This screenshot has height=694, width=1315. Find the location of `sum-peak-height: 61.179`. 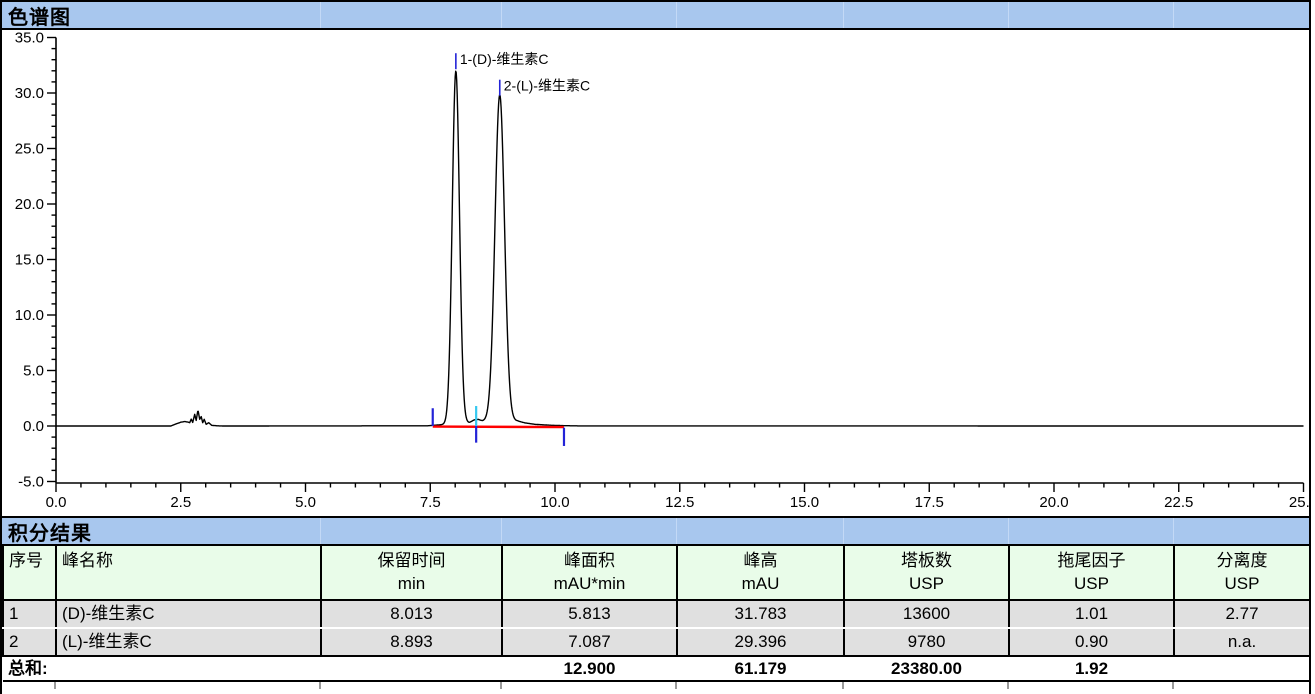

sum-peak-height: 61.179 is located at coordinates (760, 668).